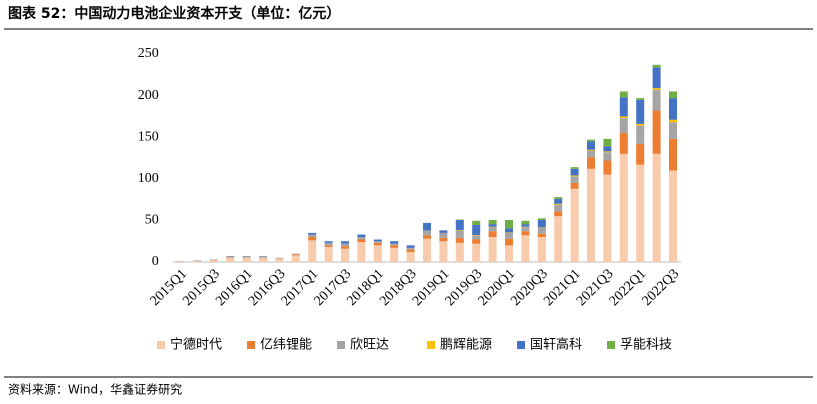  What do you see at coordinates (148, 136) in the screenshot?
I see `y-tick-label: 150` at bounding box center [148, 136].